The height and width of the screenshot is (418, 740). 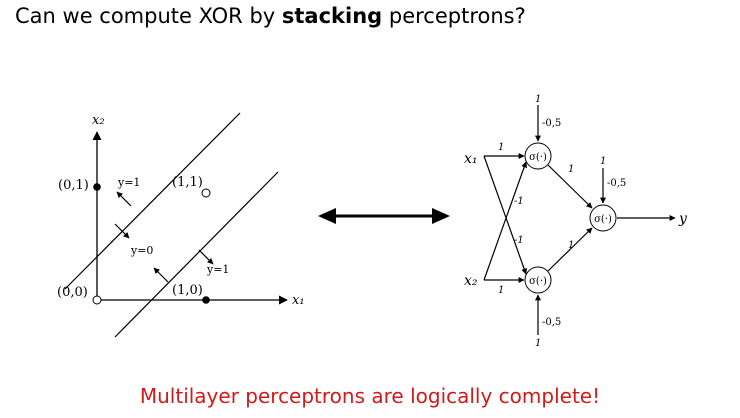 What do you see at coordinates (187, 290) in the screenshot?
I see `label-1-0: (1,0)` at bounding box center [187, 290].